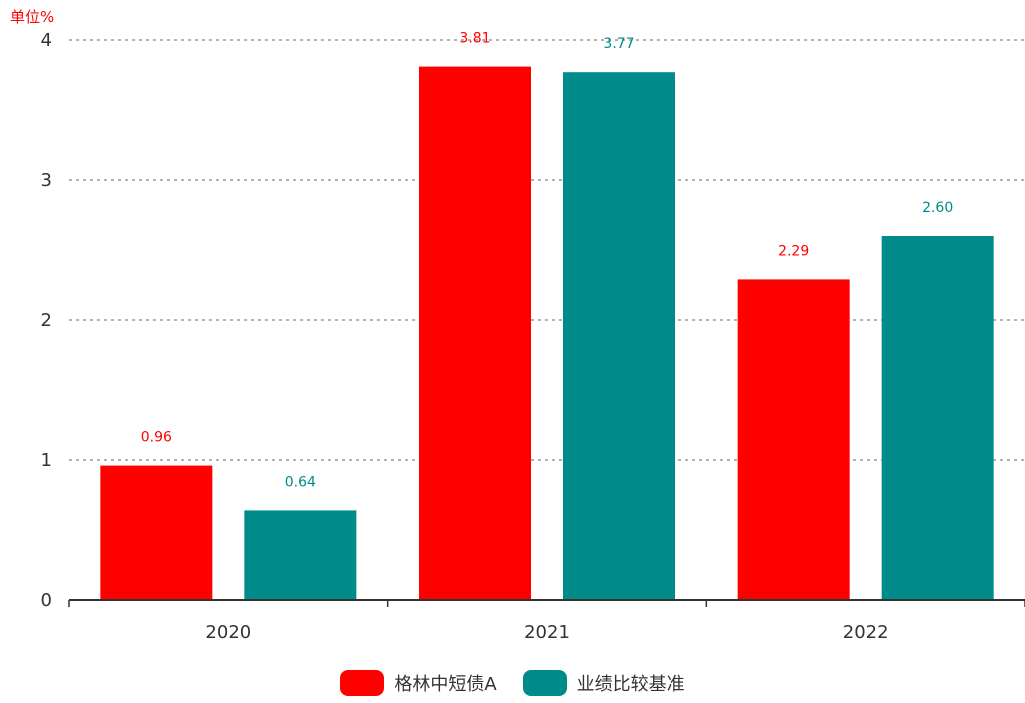 Image resolution: width=1025 pixels, height=703 pixels. What do you see at coordinates (618, 44) in the screenshot?
I see `data-label: 3.77` at bounding box center [618, 44].